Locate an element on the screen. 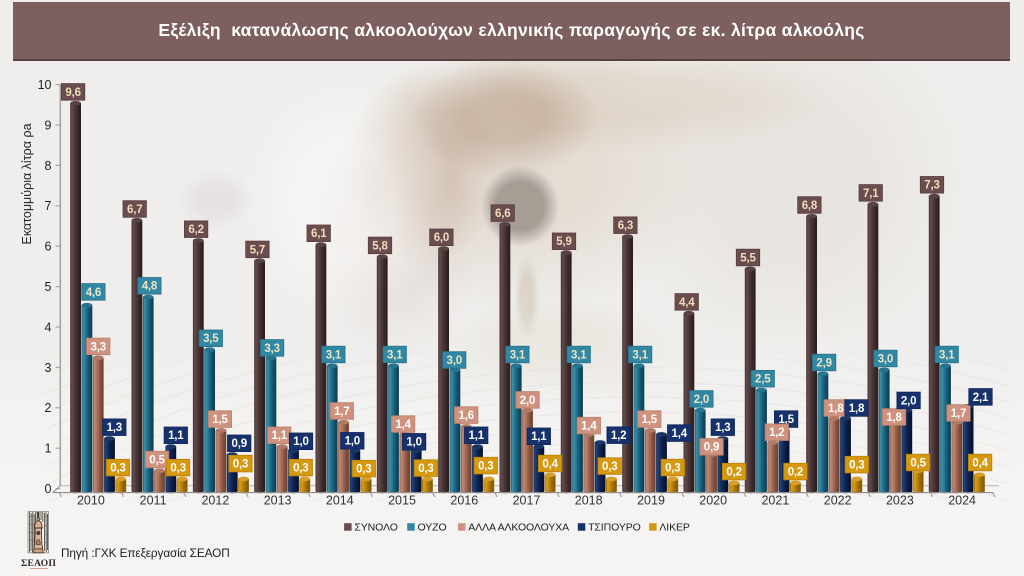 The image size is (1024, 576). svg-text: 2015 is located at coordinates (402, 501).